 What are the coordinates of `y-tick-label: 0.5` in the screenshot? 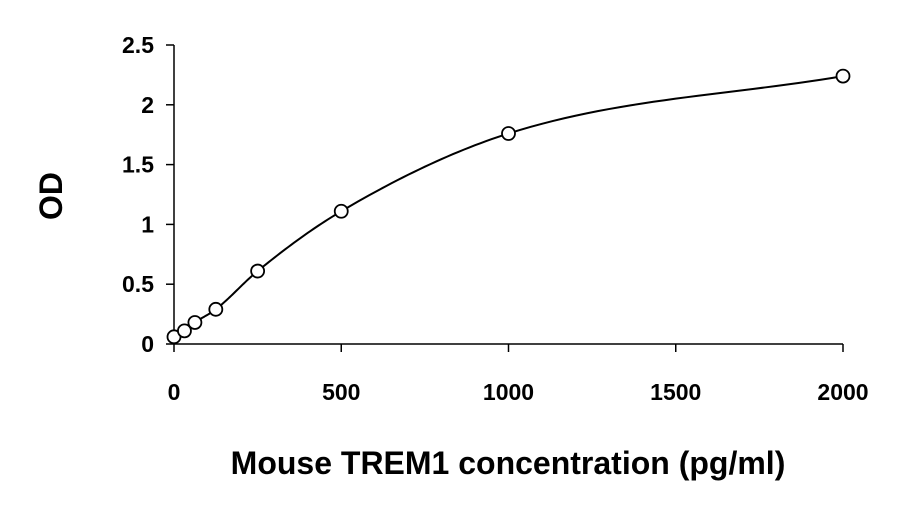 It's located at (138, 284).